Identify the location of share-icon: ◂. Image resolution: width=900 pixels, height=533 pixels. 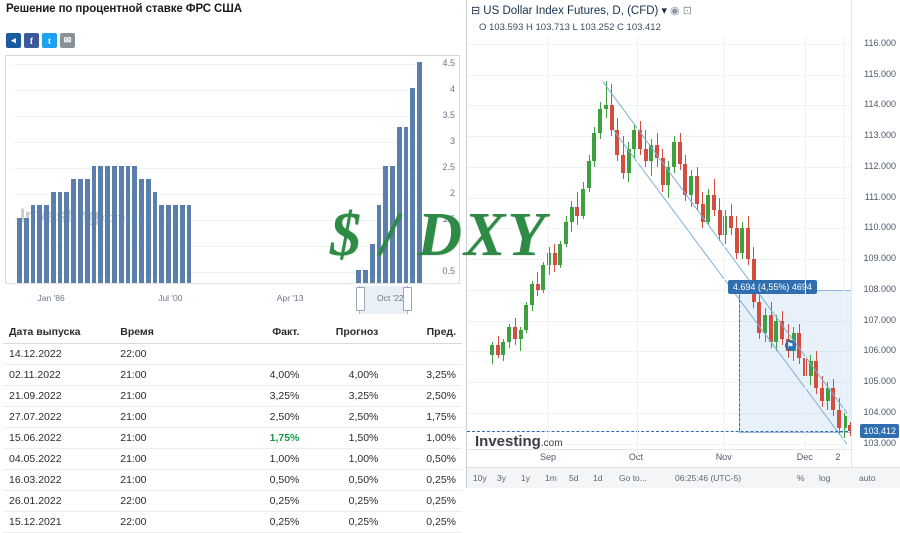
(13, 40).